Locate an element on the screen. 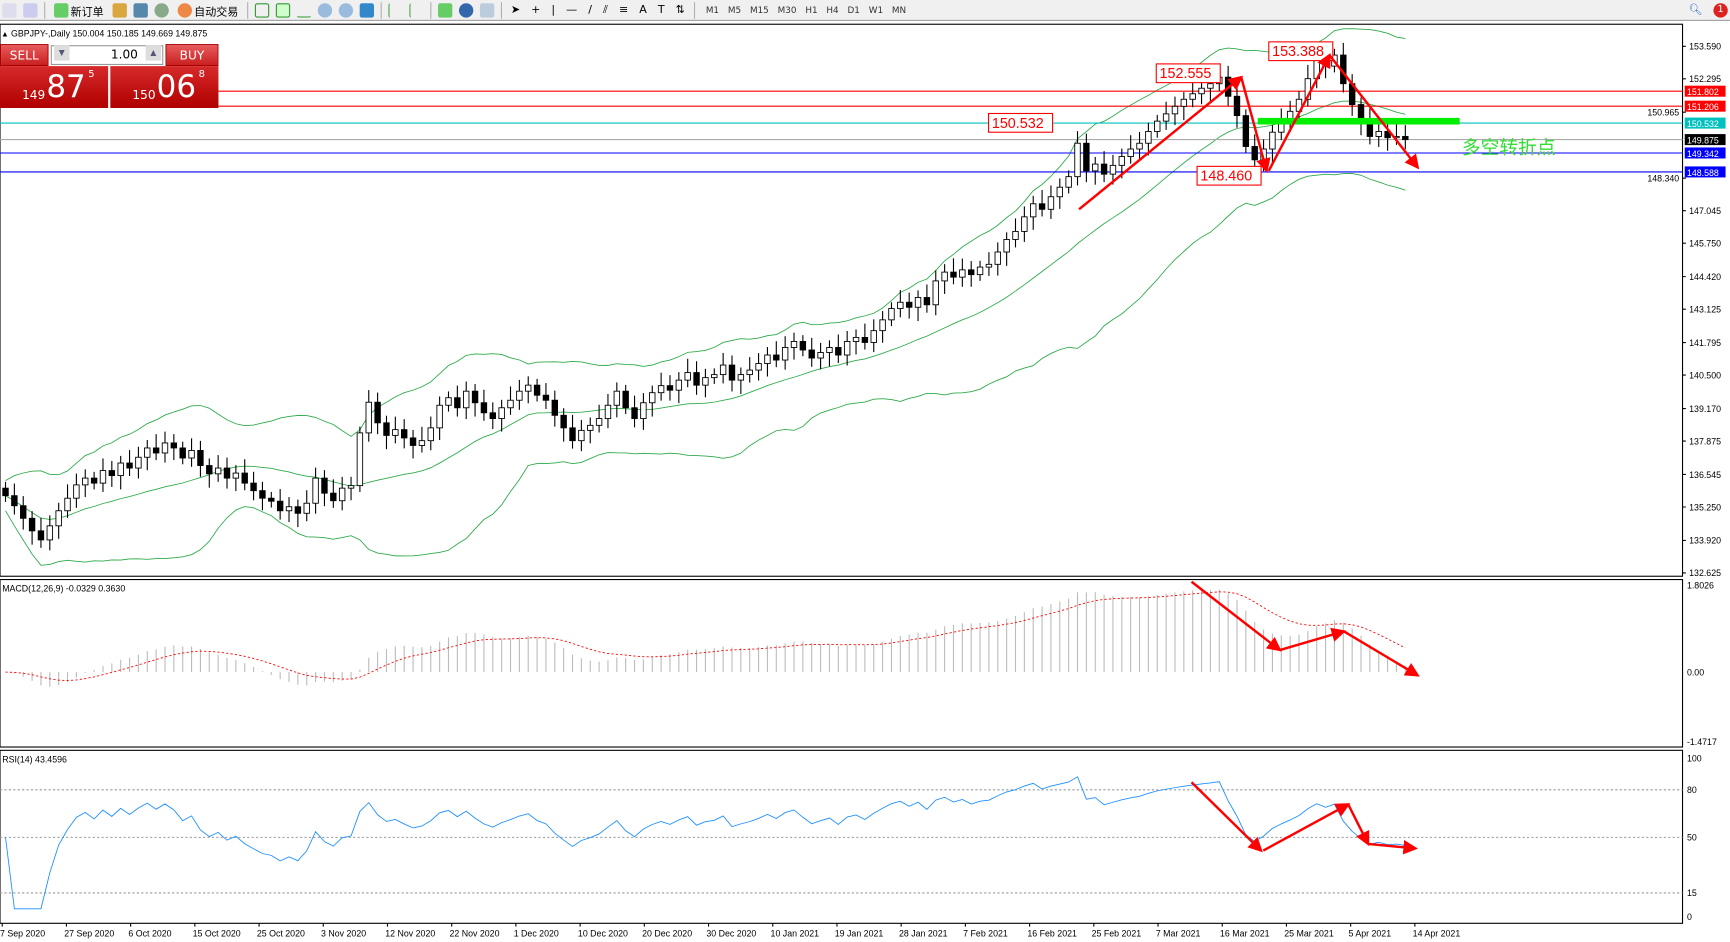 The image size is (1730, 942). one-click-trading-panel: SELL 1.00 ▼ ▲ BUY 149 87 5 150 06 8 is located at coordinates (109, 76).